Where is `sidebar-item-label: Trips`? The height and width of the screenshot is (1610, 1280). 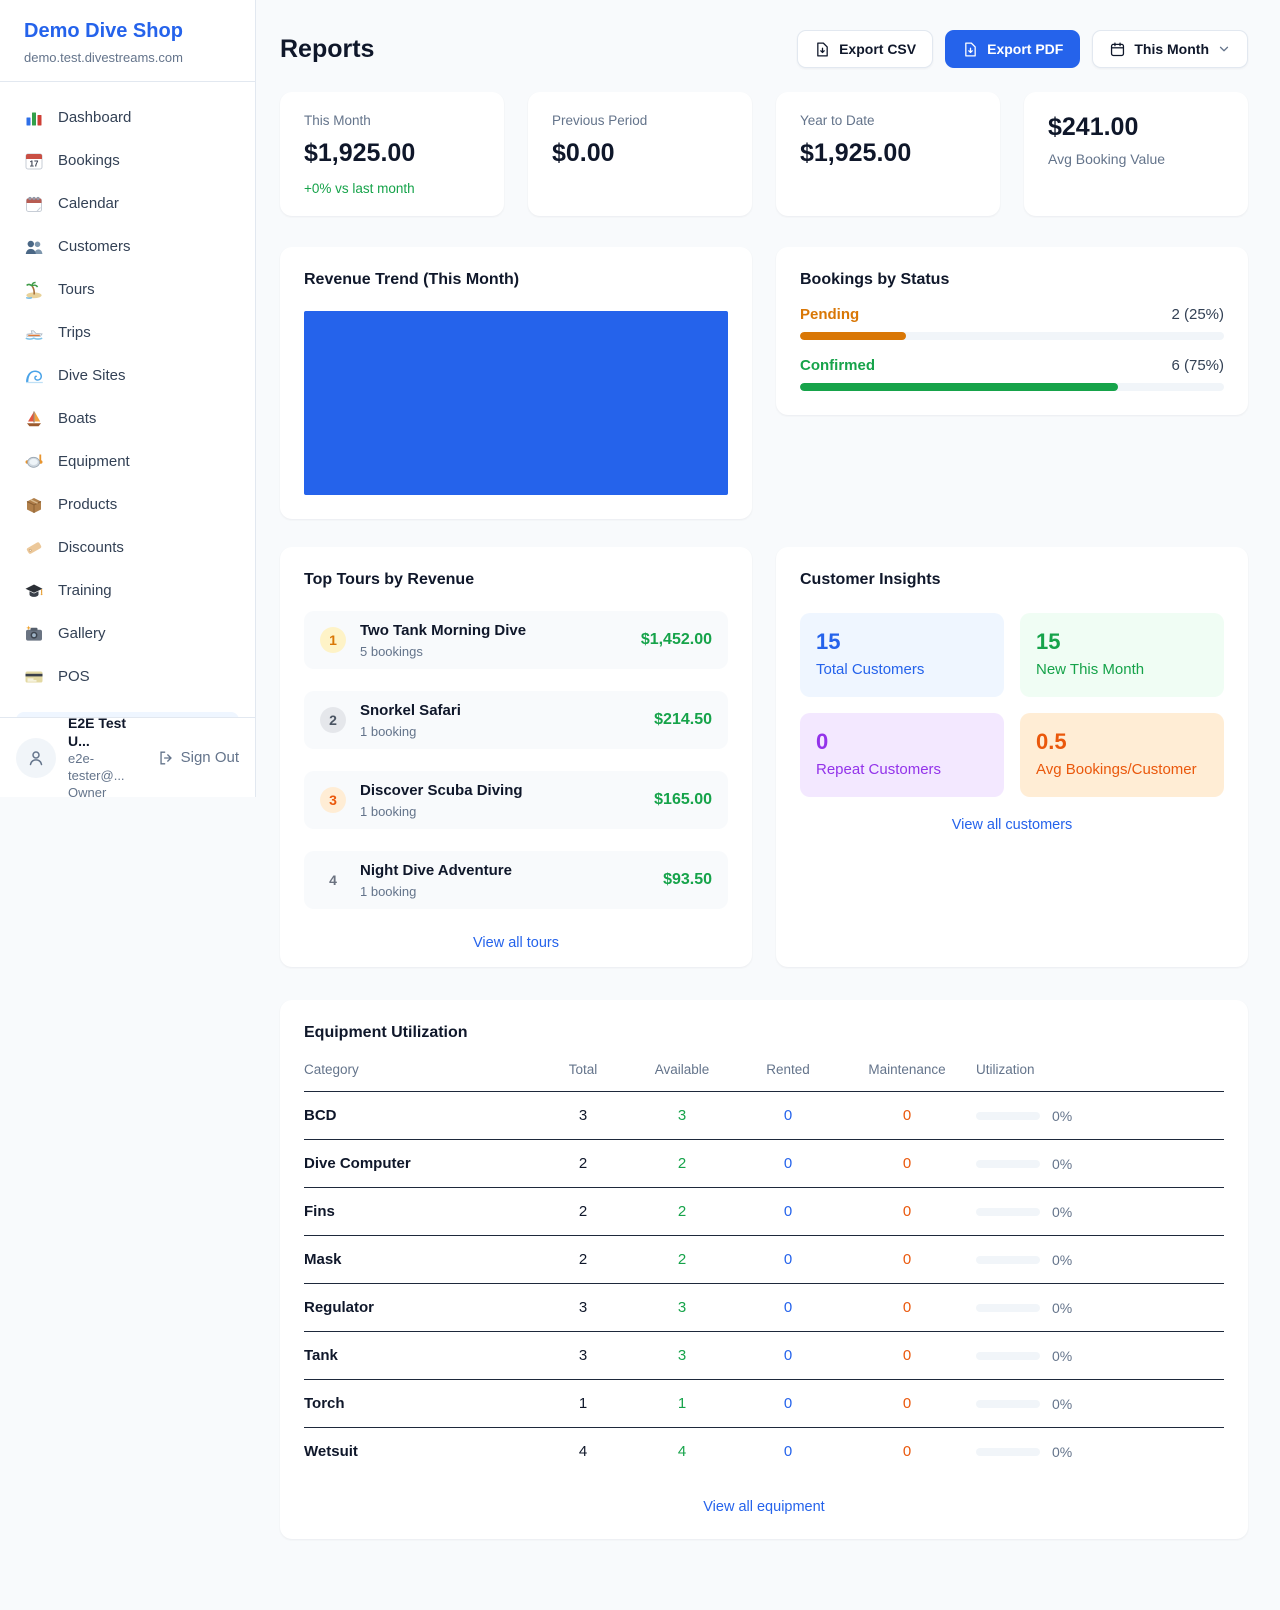
sidebar-item-label: Trips is located at coordinates (74, 332).